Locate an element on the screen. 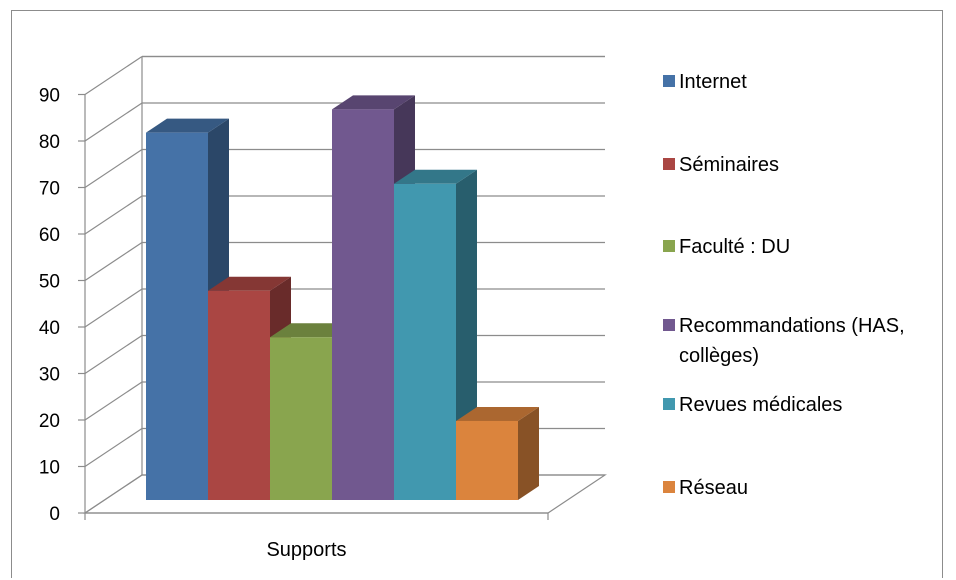 This screenshot has height=580, width=956. legend-label: Séminaires is located at coordinates (729, 165).